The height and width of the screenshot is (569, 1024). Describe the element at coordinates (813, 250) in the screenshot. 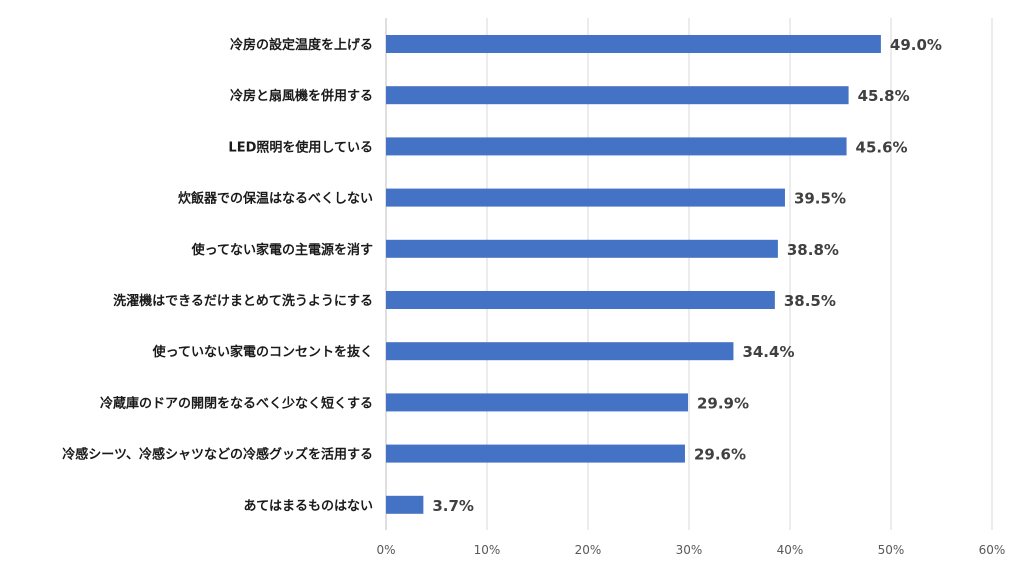

I see `data-label: 38.8%` at that location.